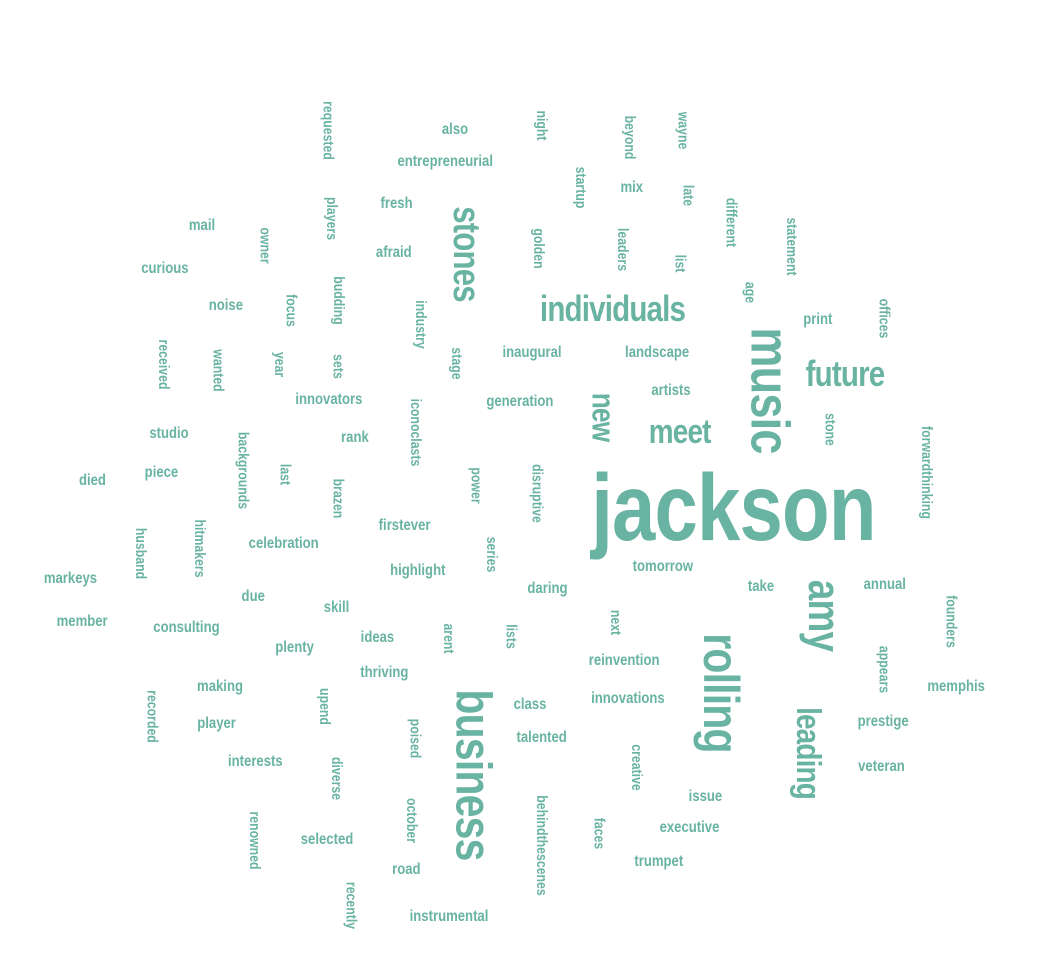  Describe the element at coordinates (538, 248) in the screenshot. I see `word-golden: golden` at that location.